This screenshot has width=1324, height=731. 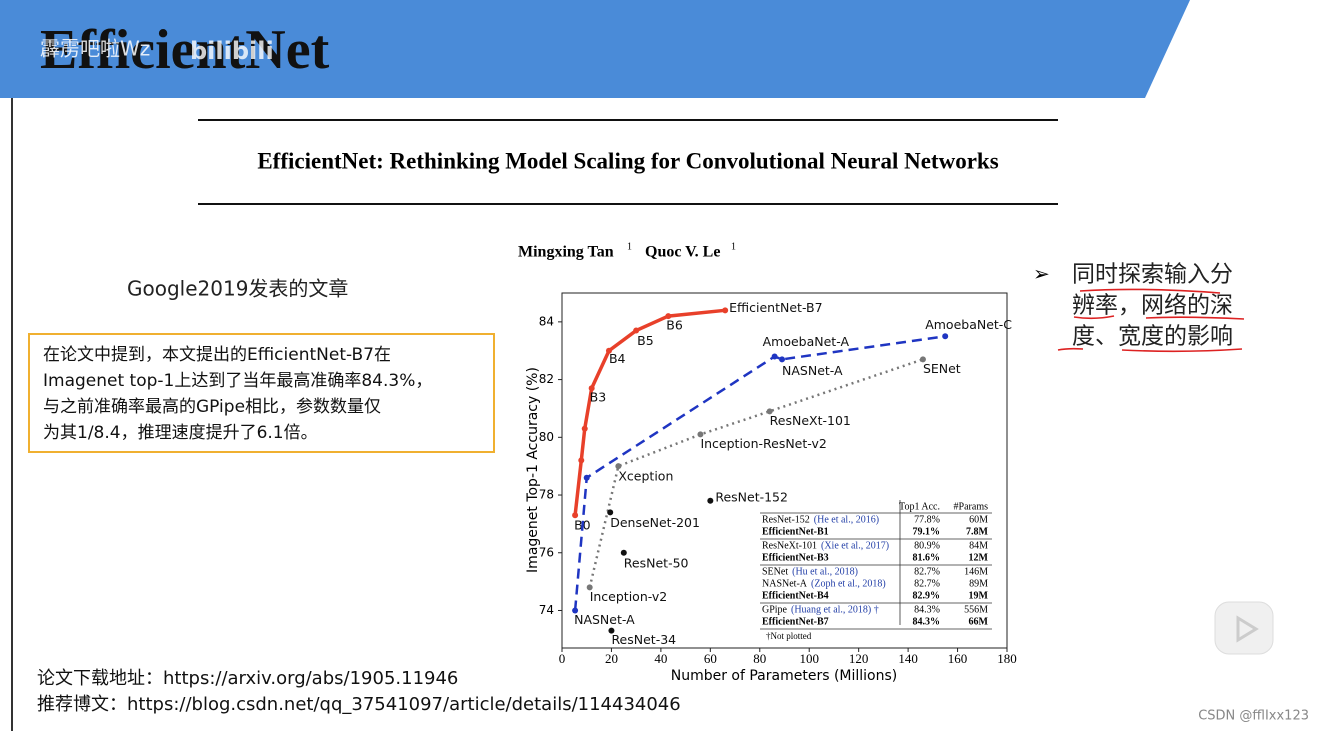 What do you see at coordinates (562, 658) in the screenshot?
I see `x-tick-label: 0` at bounding box center [562, 658].